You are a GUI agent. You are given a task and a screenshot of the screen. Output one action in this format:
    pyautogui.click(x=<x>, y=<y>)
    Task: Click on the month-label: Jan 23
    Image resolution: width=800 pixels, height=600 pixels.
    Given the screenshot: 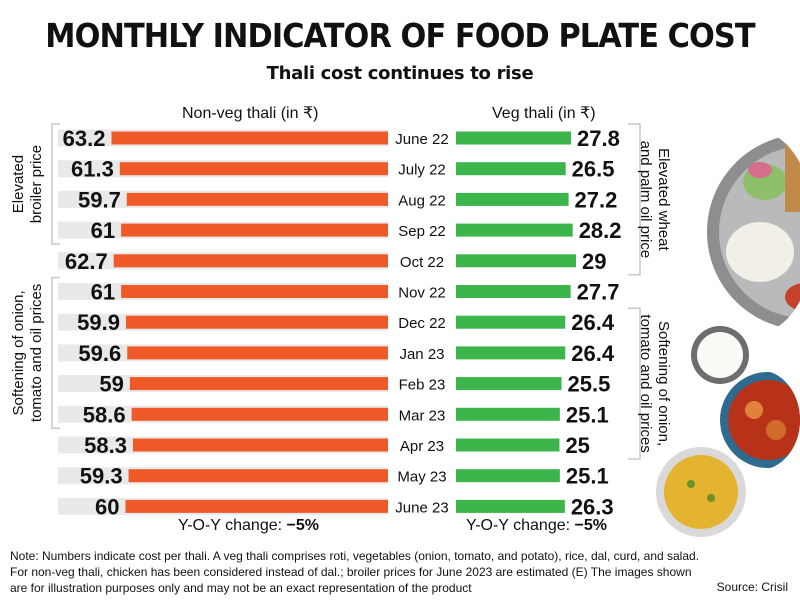 What is the action you would take?
    pyautogui.click(x=421, y=354)
    